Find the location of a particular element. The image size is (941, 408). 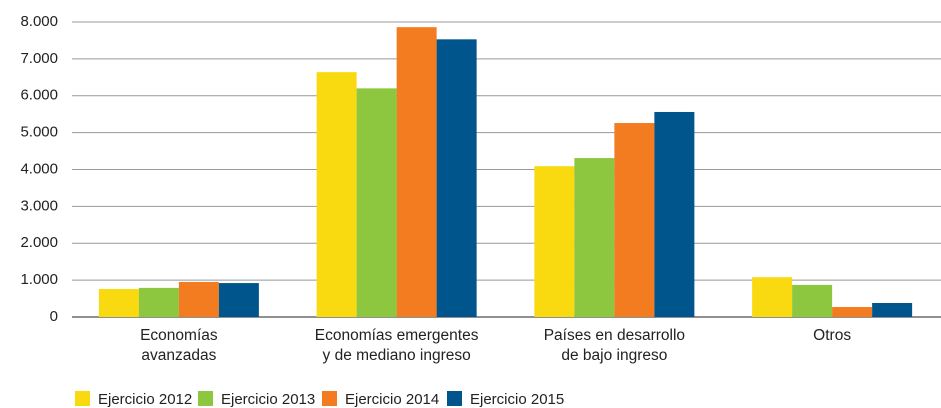

x-tick-label: Economías avanzadas is located at coordinates (179, 345).